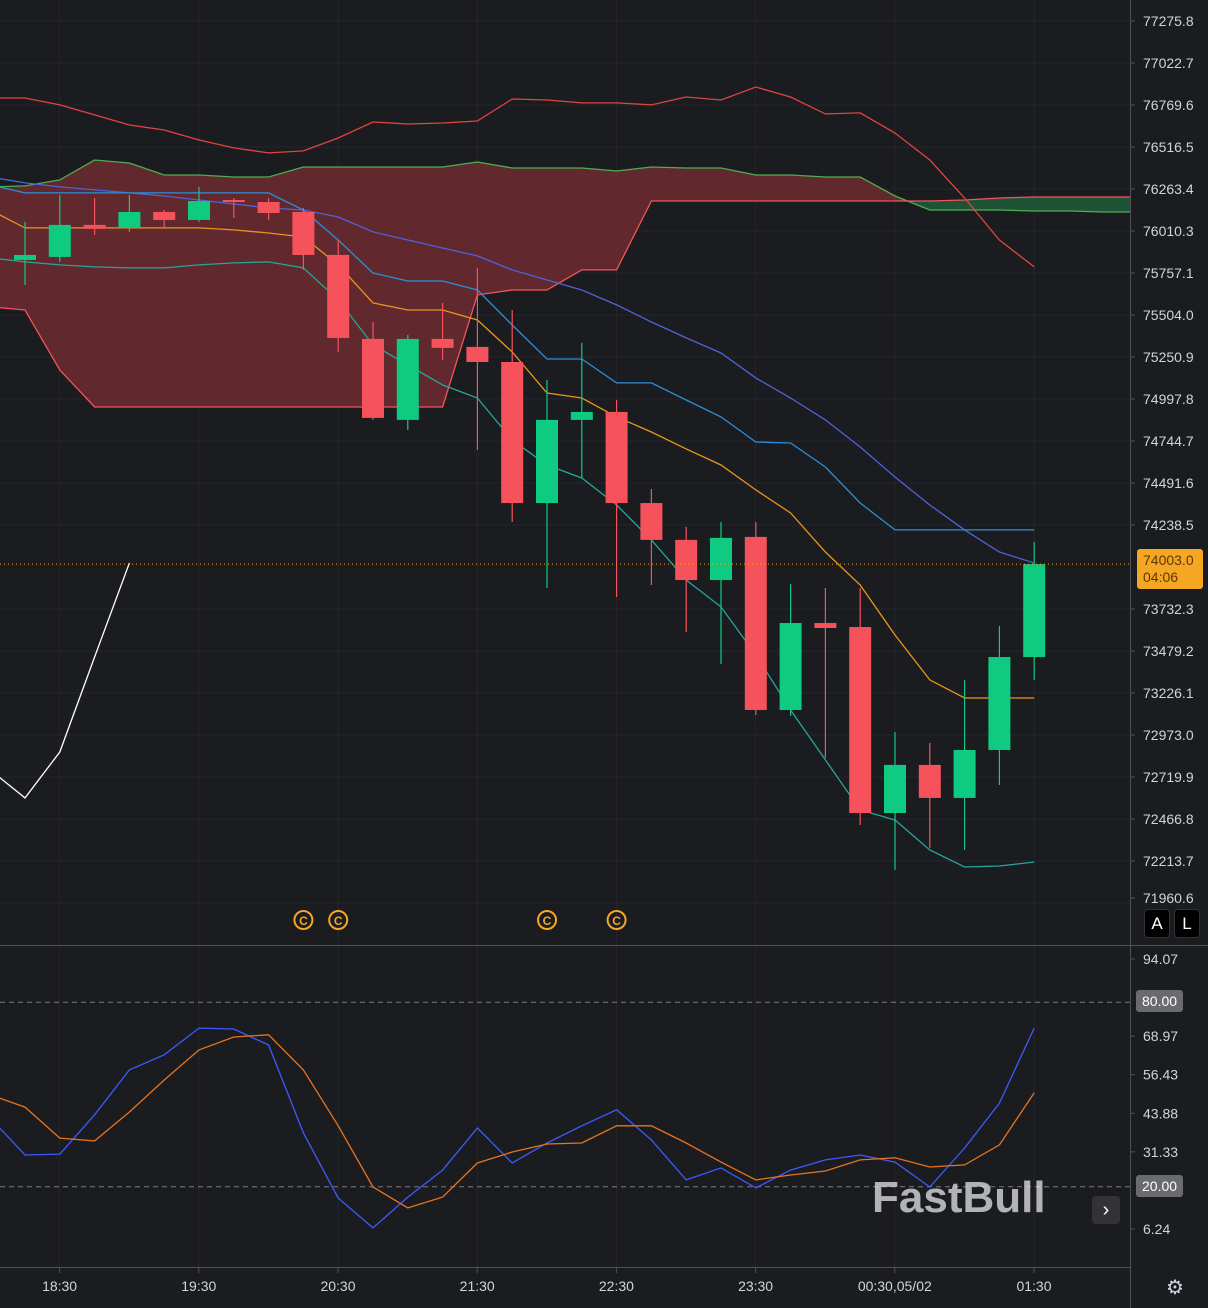  What do you see at coordinates (517, 1121) in the screenshot?
I see `stoch-d-line` at bounding box center [517, 1121].